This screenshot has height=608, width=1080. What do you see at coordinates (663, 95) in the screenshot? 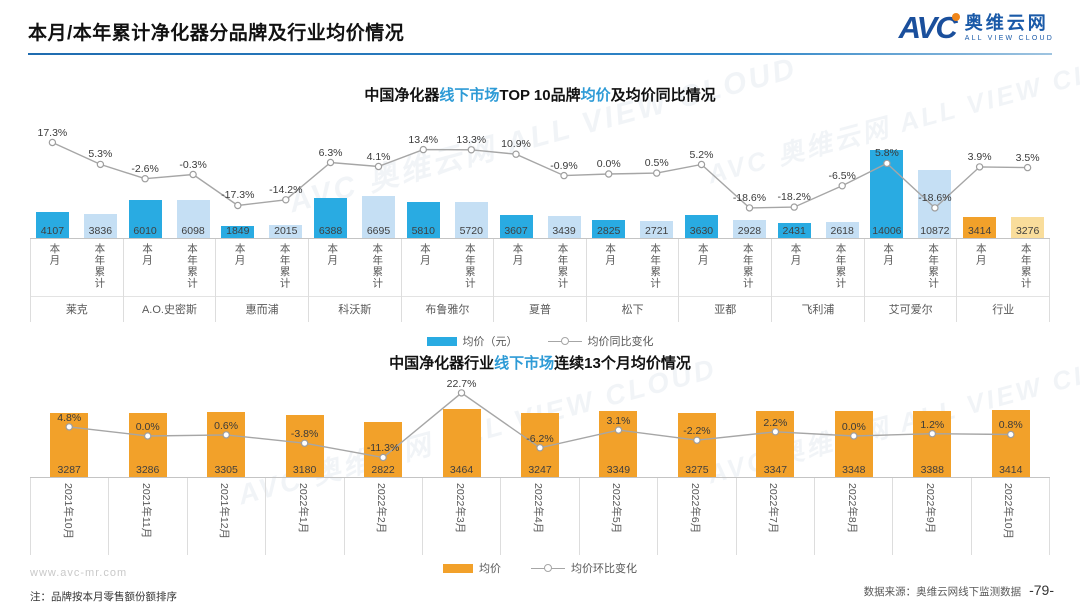
I see `title-part: 及均价同比情况` at bounding box center [663, 95].